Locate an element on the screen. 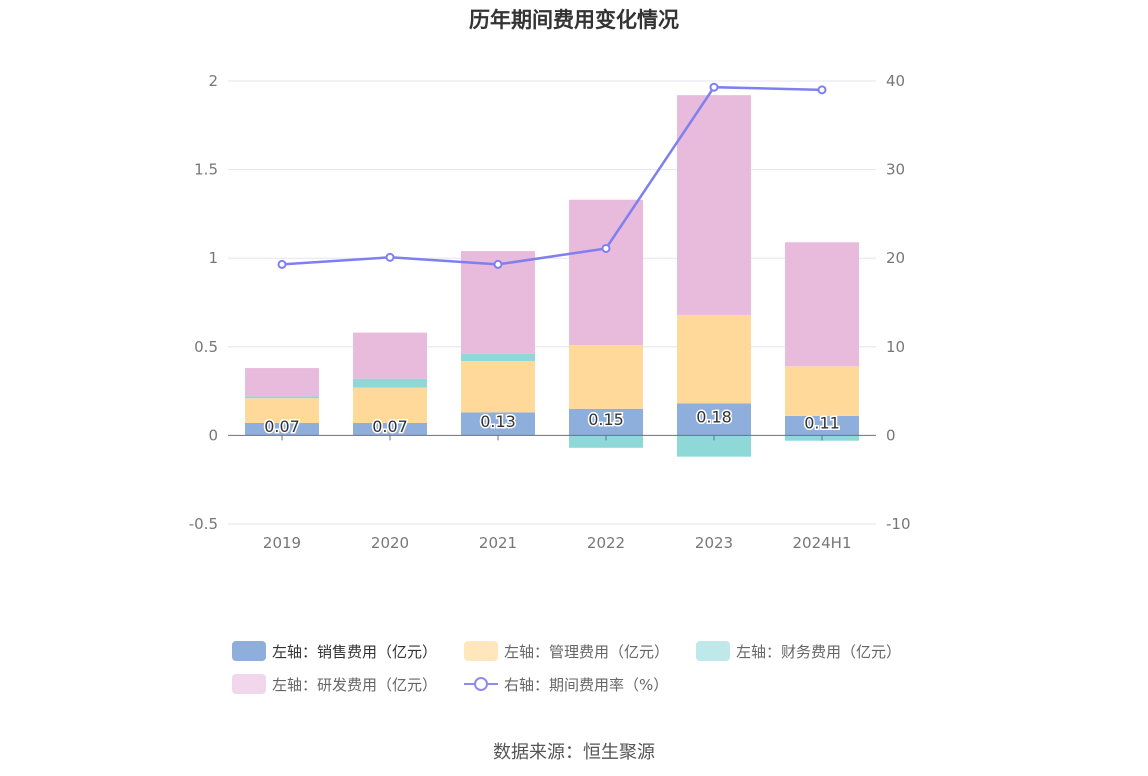 The image size is (1148, 776). y-left-tick-label: 2 is located at coordinates (213, 81).